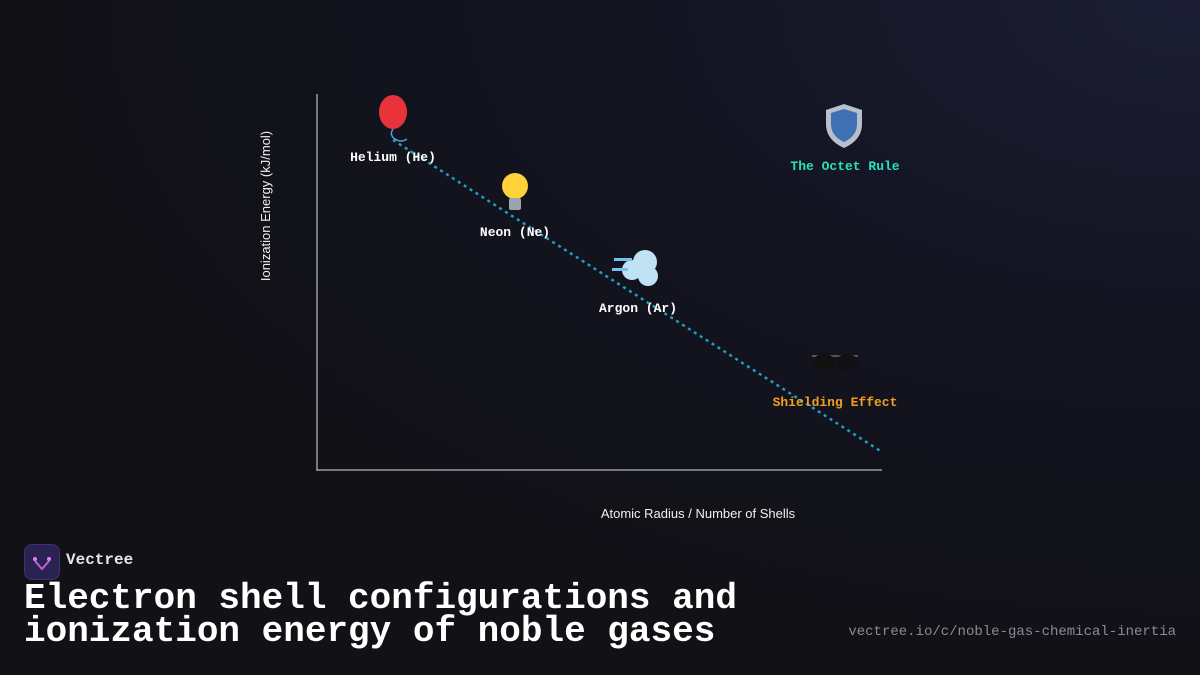  What do you see at coordinates (100, 560) in the screenshot?
I see `brand: Vectree` at bounding box center [100, 560].